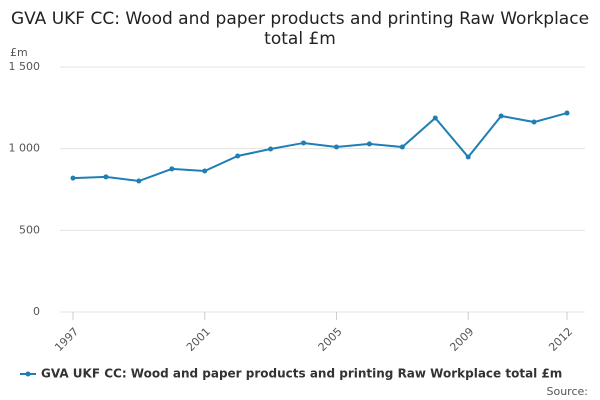  I want to click on legend-symbol, so click(28, 374).